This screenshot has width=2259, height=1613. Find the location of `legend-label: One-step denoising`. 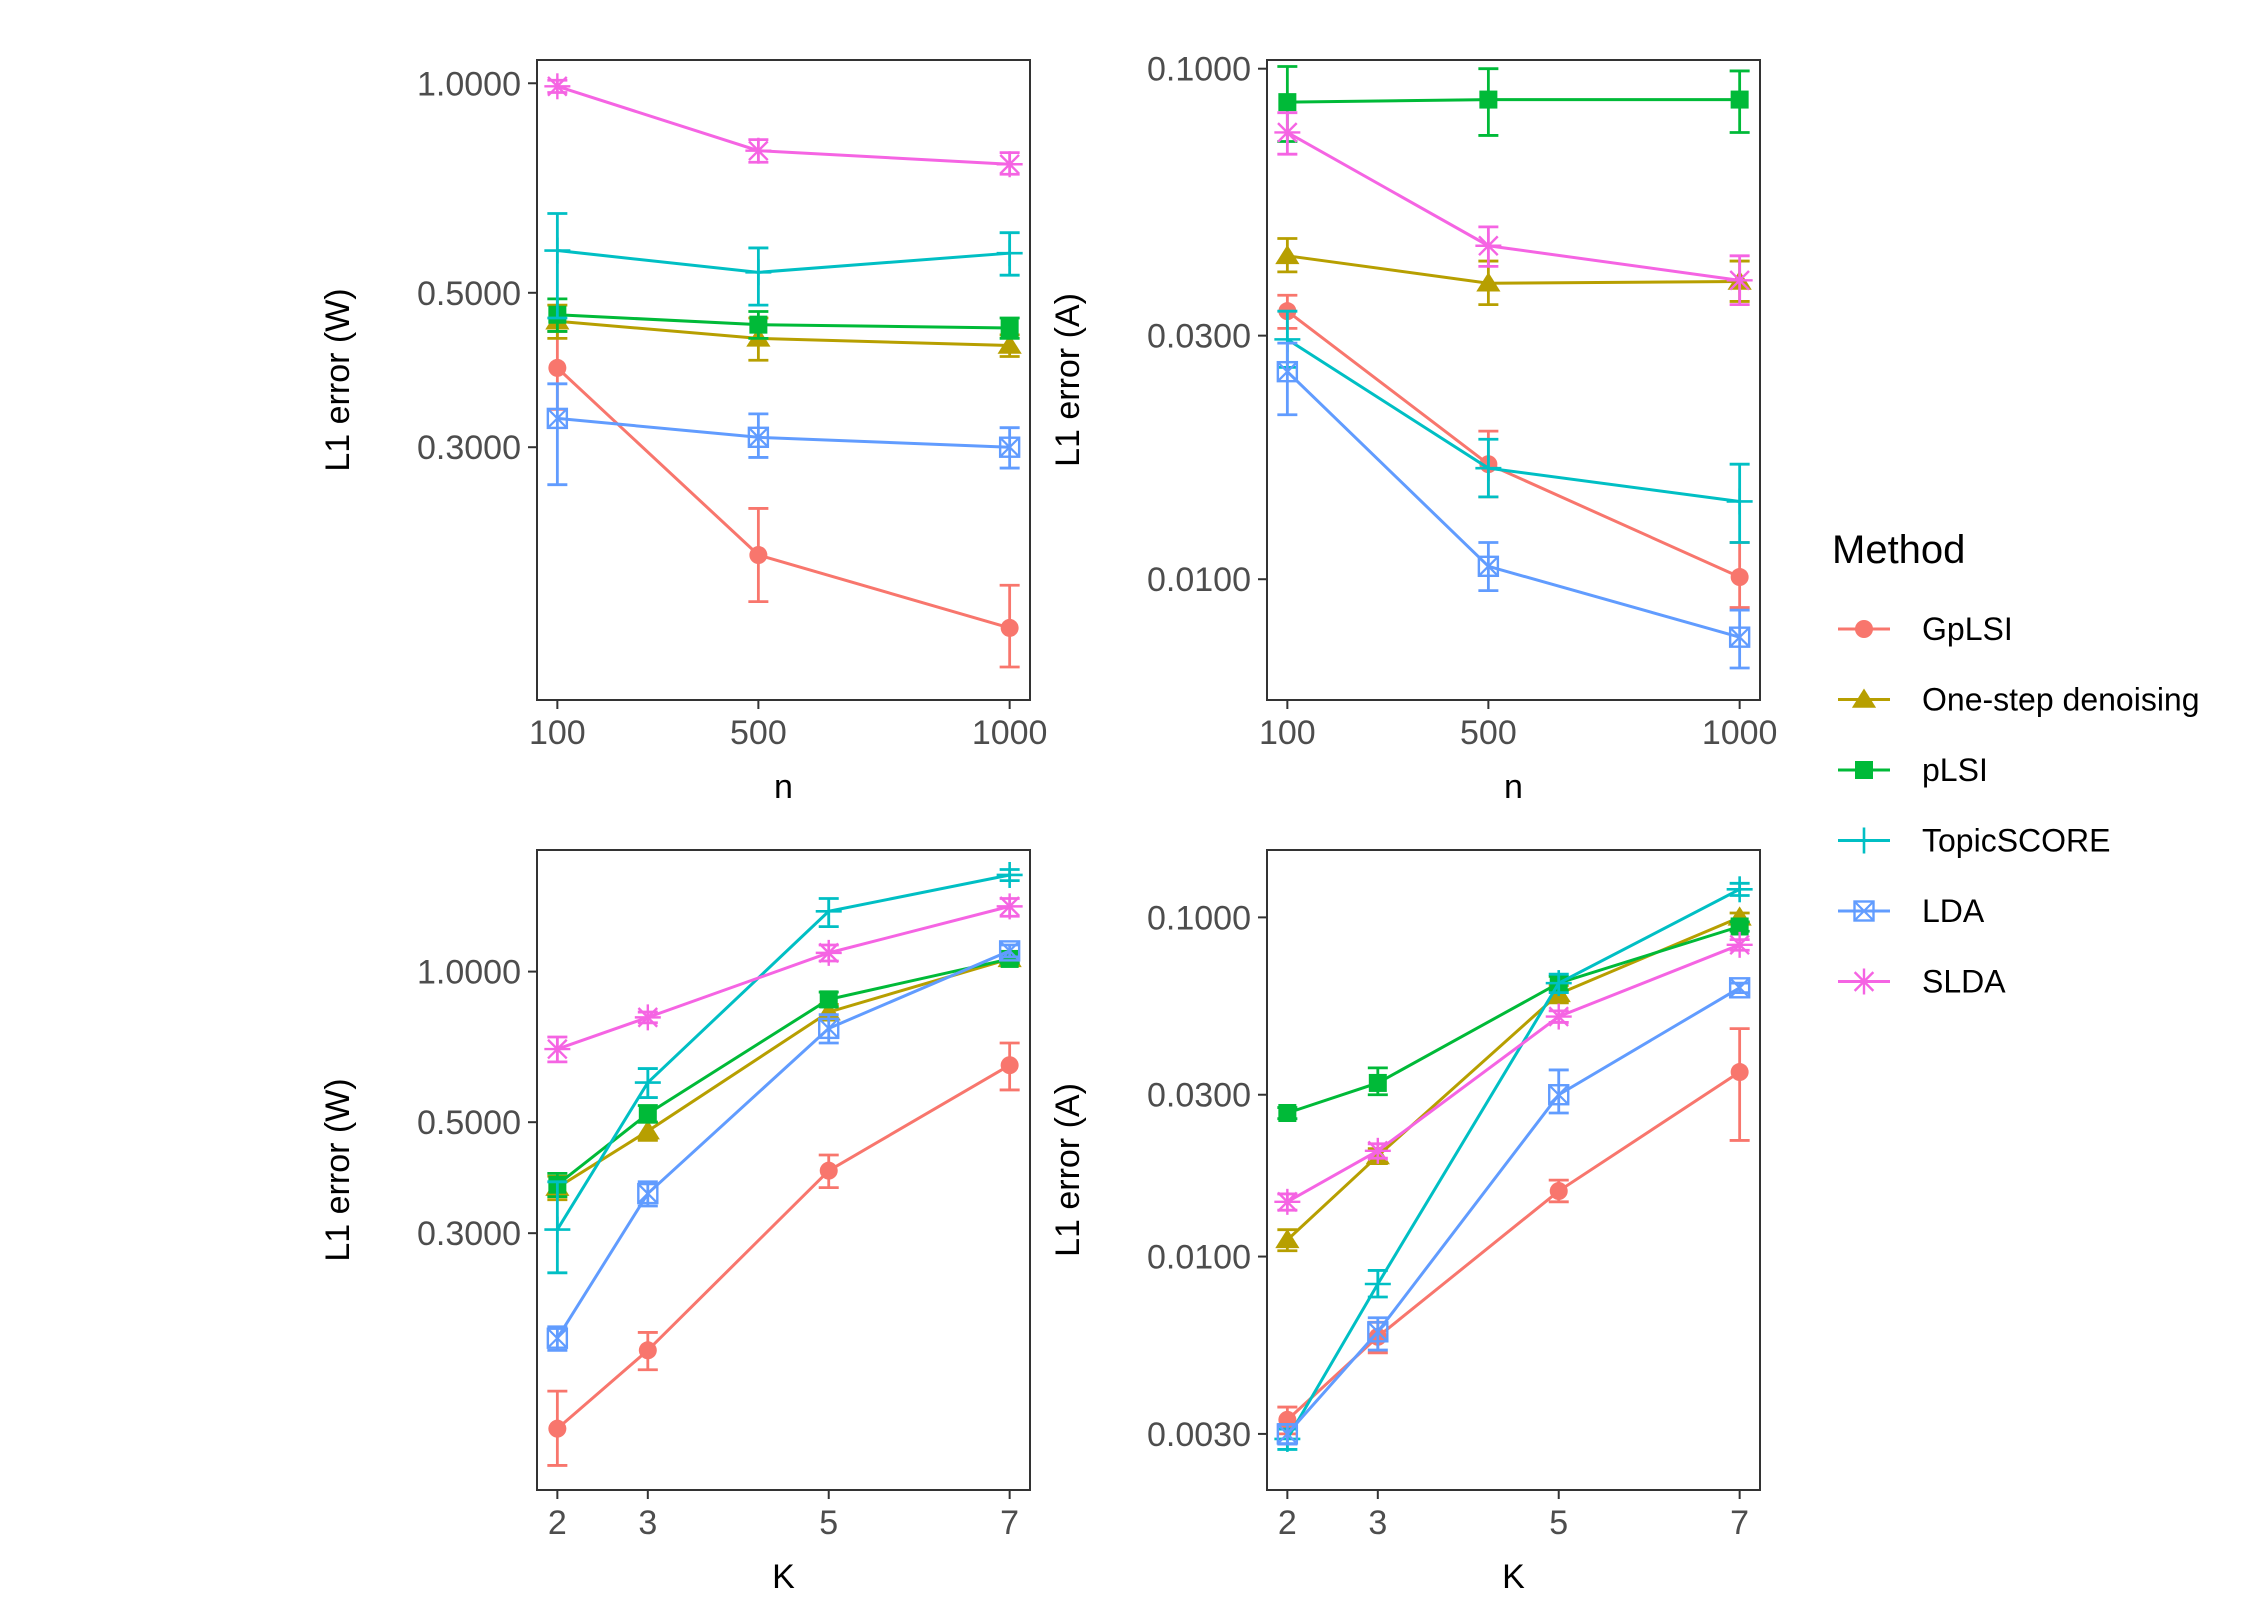

legend-label: One-step denoising is located at coordinates (2061, 700).